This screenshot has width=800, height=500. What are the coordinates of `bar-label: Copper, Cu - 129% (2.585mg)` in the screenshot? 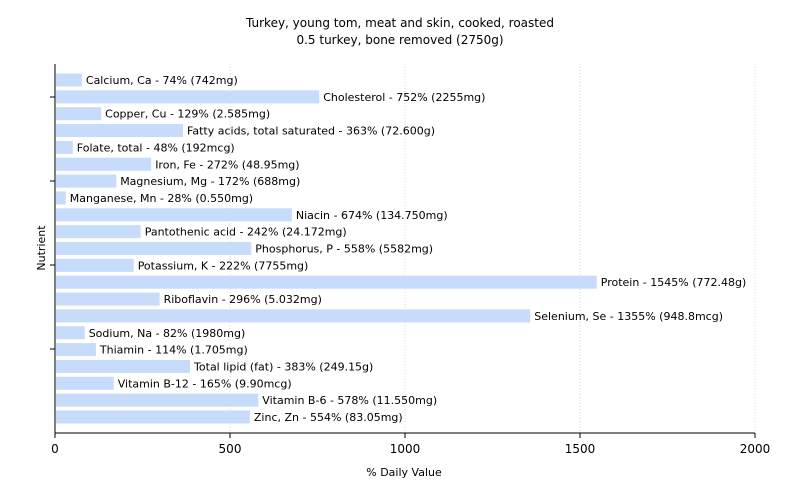 It's located at (187, 114).